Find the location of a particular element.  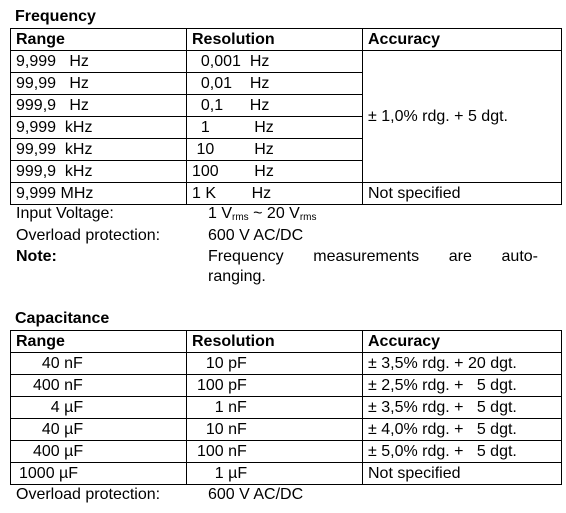

range-cell: 9,999 kHz is located at coordinates (98, 127).